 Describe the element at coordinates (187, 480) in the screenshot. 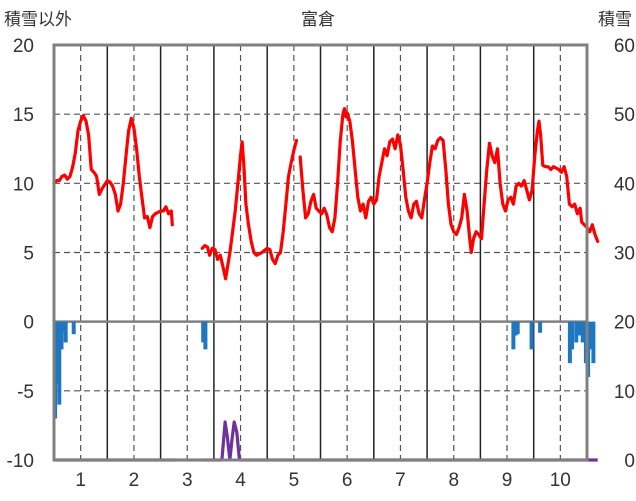

I see `x-tick-label: 3` at that location.